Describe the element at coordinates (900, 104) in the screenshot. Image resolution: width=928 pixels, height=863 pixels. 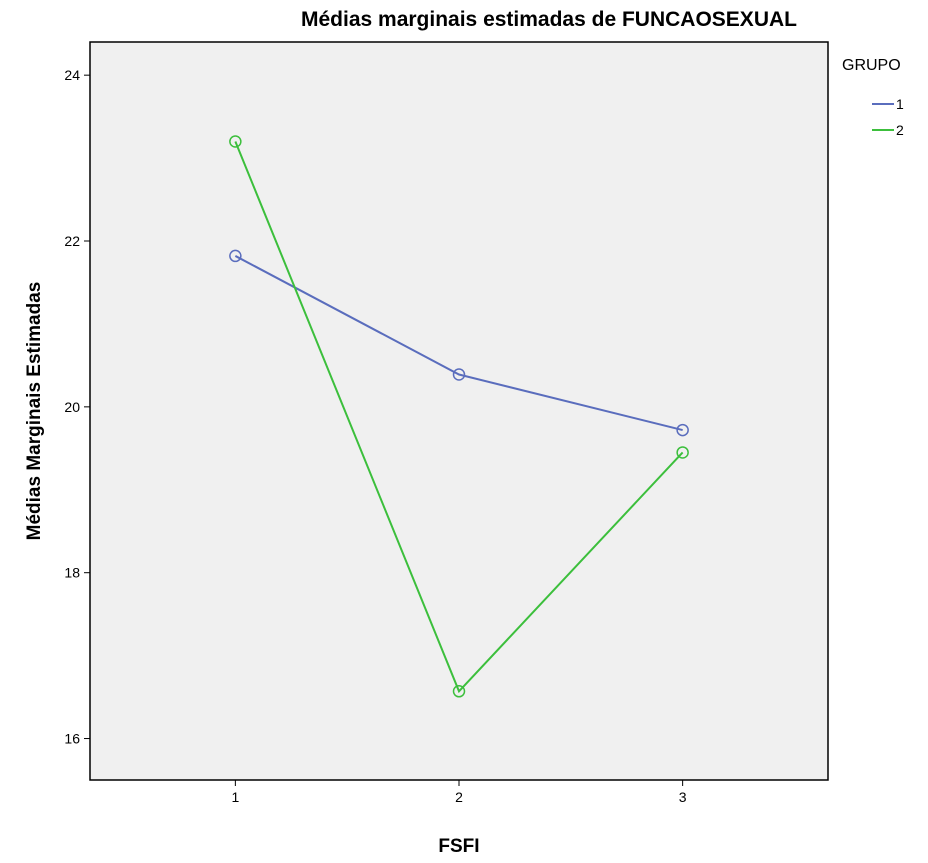
I see `legend-label: 1` at that location.